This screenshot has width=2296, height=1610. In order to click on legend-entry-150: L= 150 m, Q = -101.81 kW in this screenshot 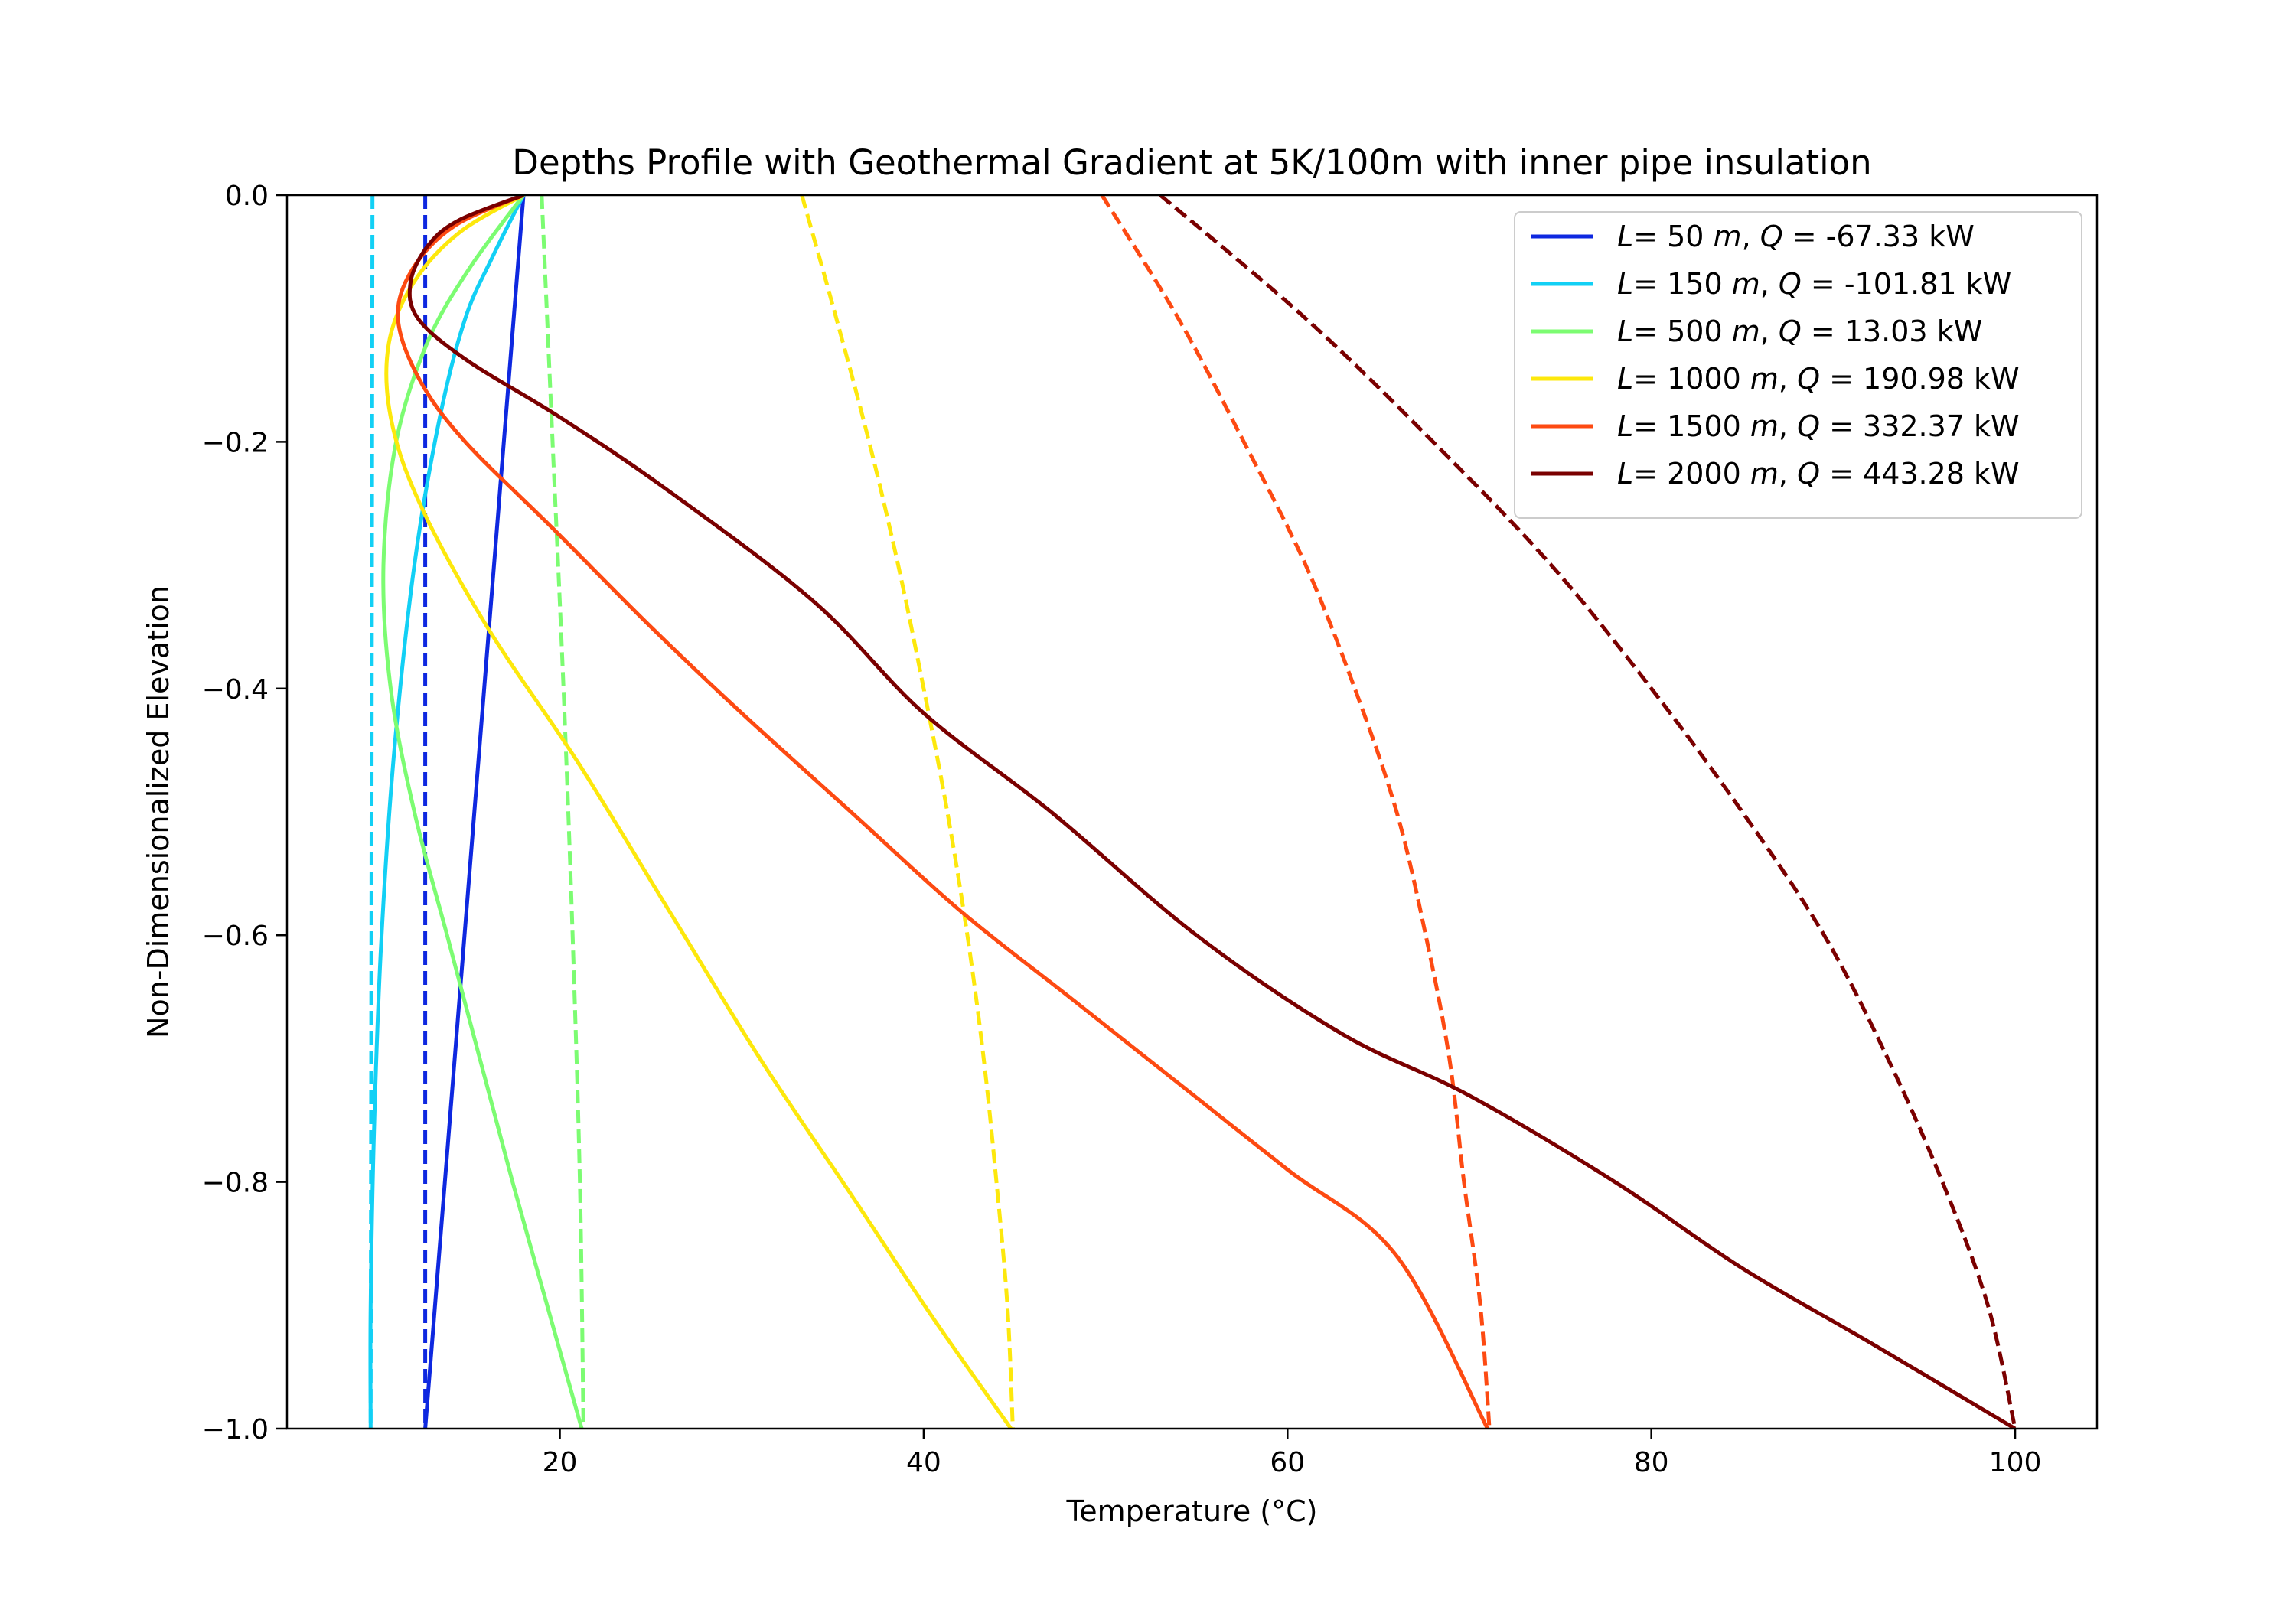, I will do `click(1814, 284)`.